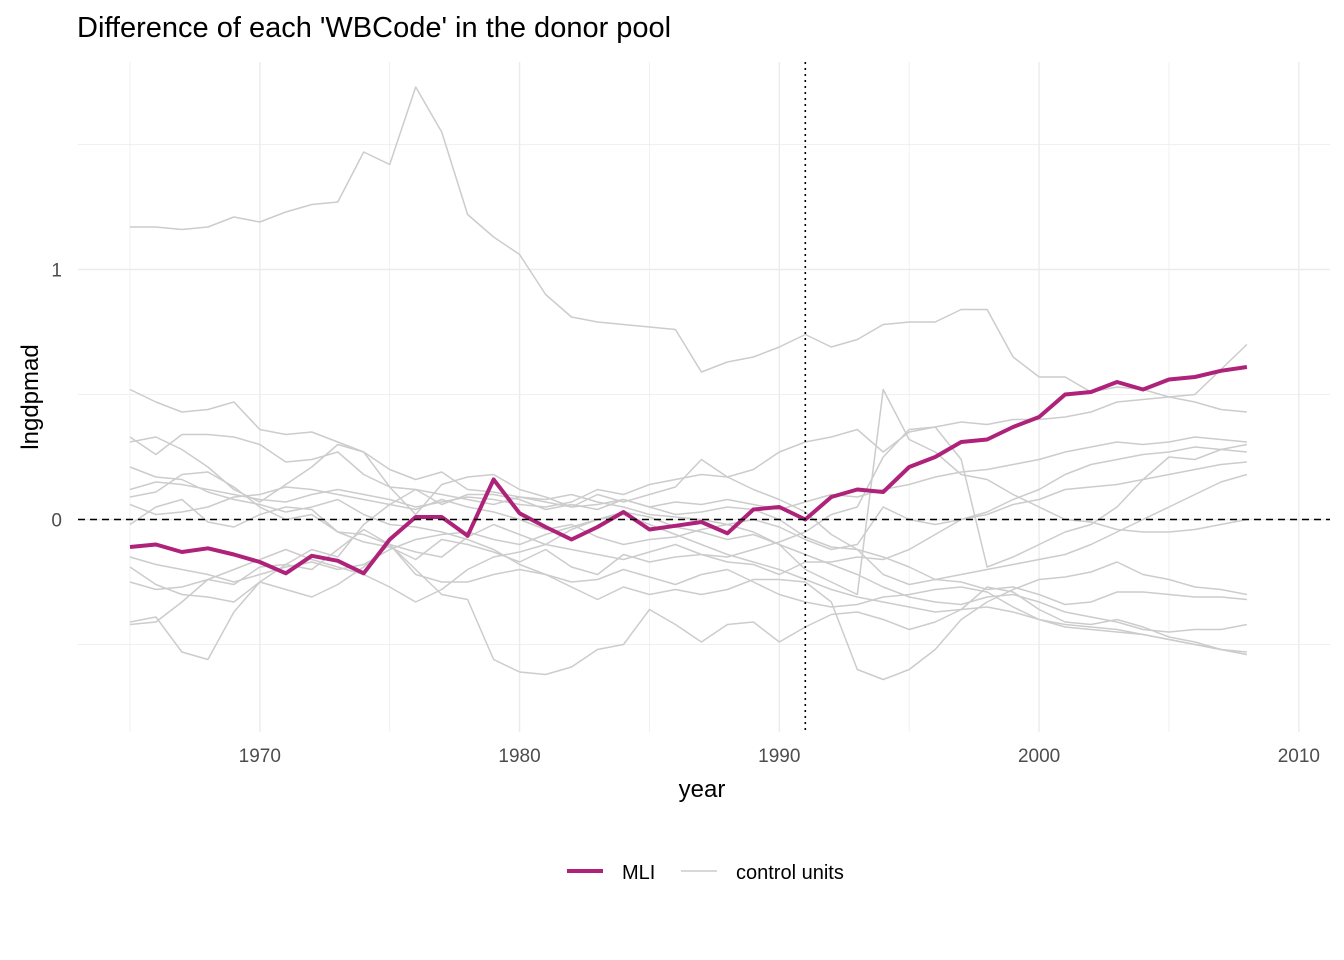 This screenshot has width=1344, height=960. Describe the element at coordinates (702, 789) in the screenshot. I see `x-axis-title: year` at that location.